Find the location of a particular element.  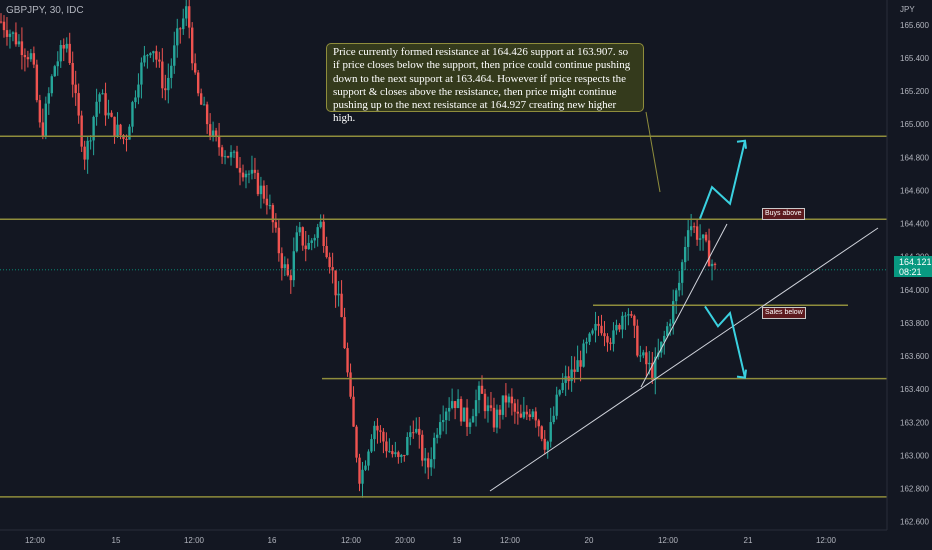

currency-label: JPY is located at coordinates (907, 9).